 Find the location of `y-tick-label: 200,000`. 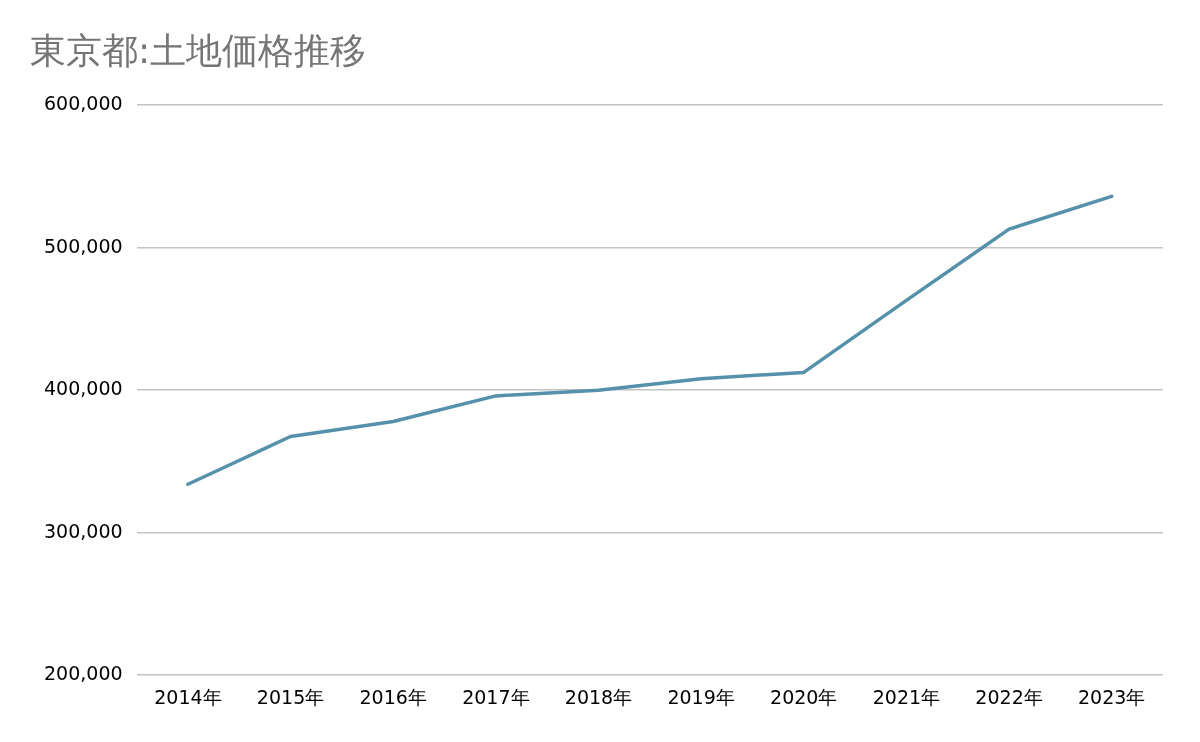

y-tick-label: 200,000 is located at coordinates (83, 673).